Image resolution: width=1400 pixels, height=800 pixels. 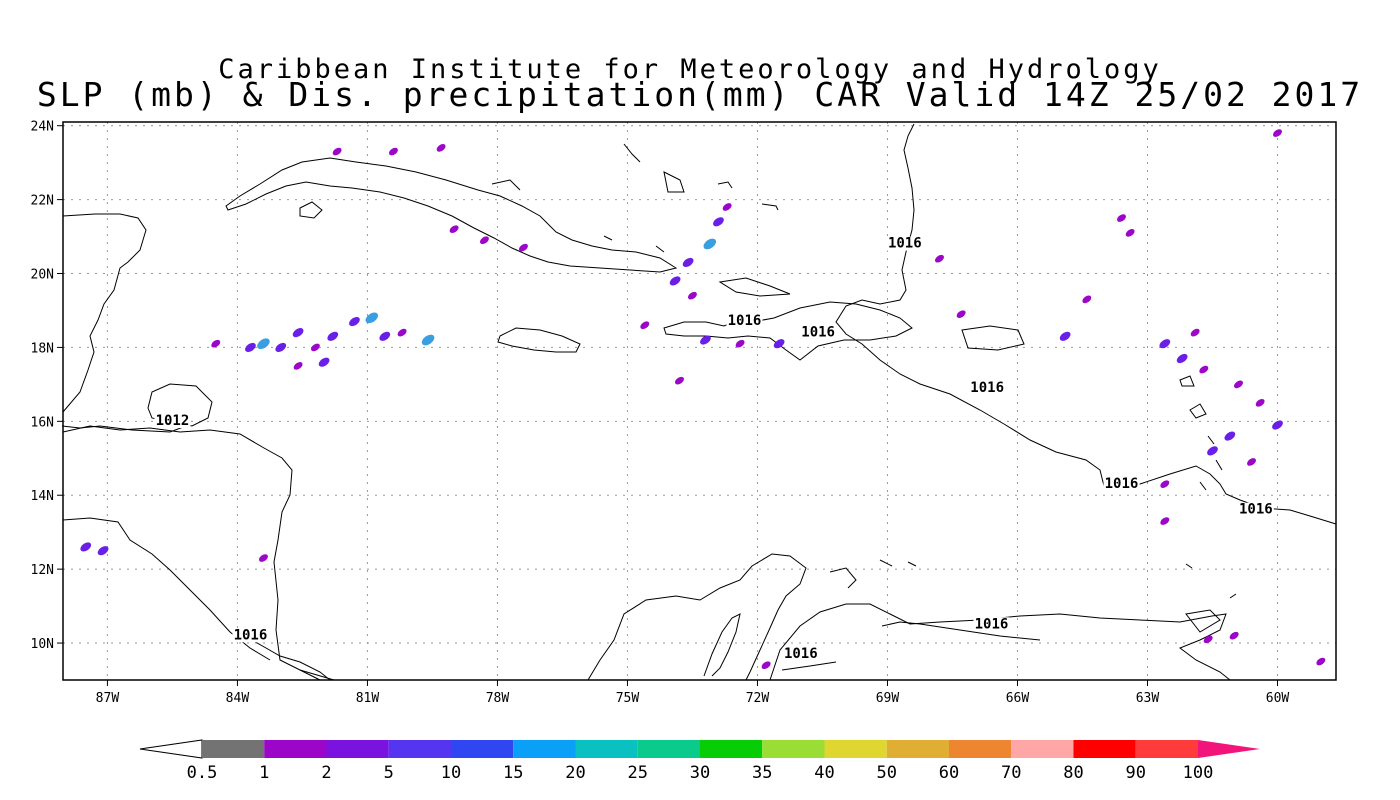 I want to click on tick-label-lon: 69W, so click(x=888, y=698).